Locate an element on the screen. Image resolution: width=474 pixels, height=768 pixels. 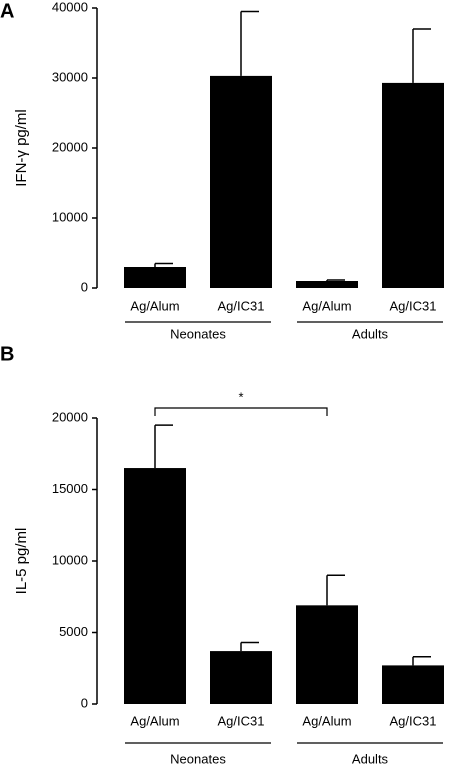
significance-bracket is located at coordinates (241, 411).